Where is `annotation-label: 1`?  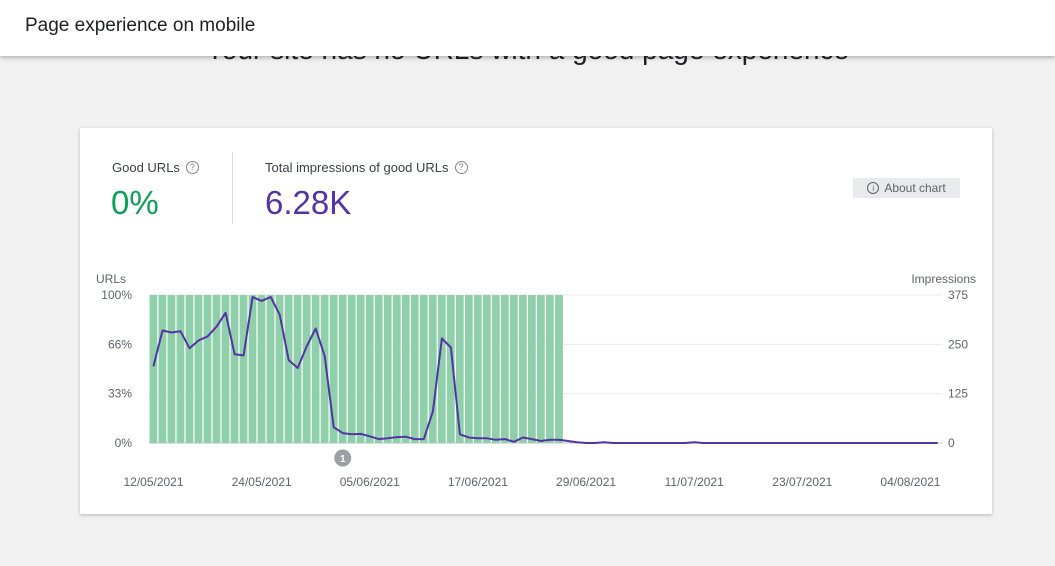
annotation-label: 1 is located at coordinates (343, 459).